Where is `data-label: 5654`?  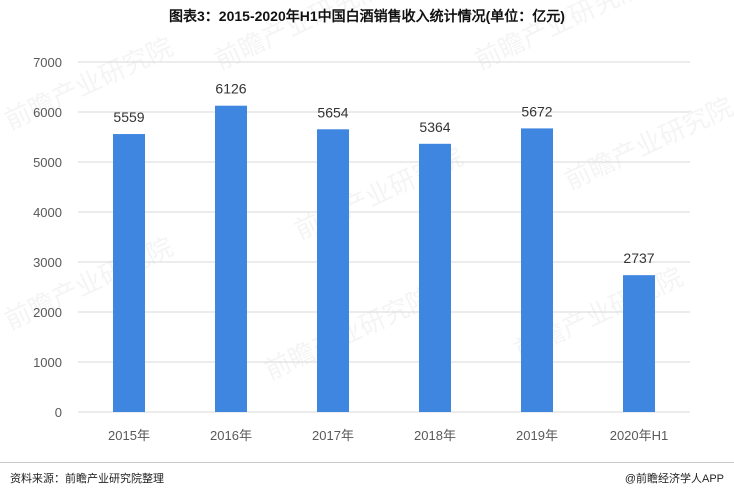
data-label: 5654 is located at coordinates (332, 112).